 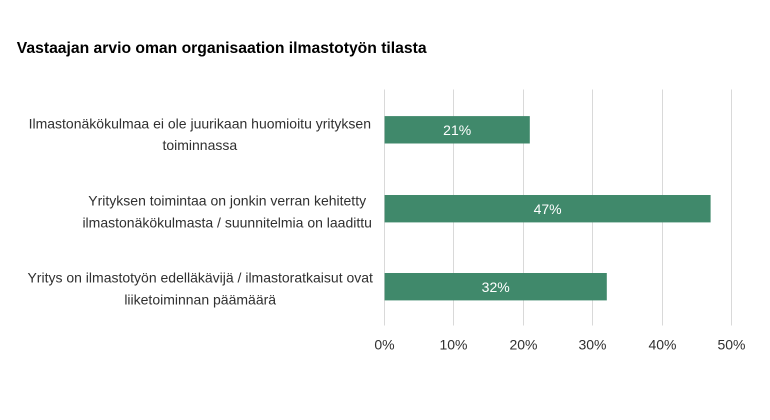 What do you see at coordinates (457, 130) in the screenshot?
I see `svg-text: 21%` at bounding box center [457, 130].